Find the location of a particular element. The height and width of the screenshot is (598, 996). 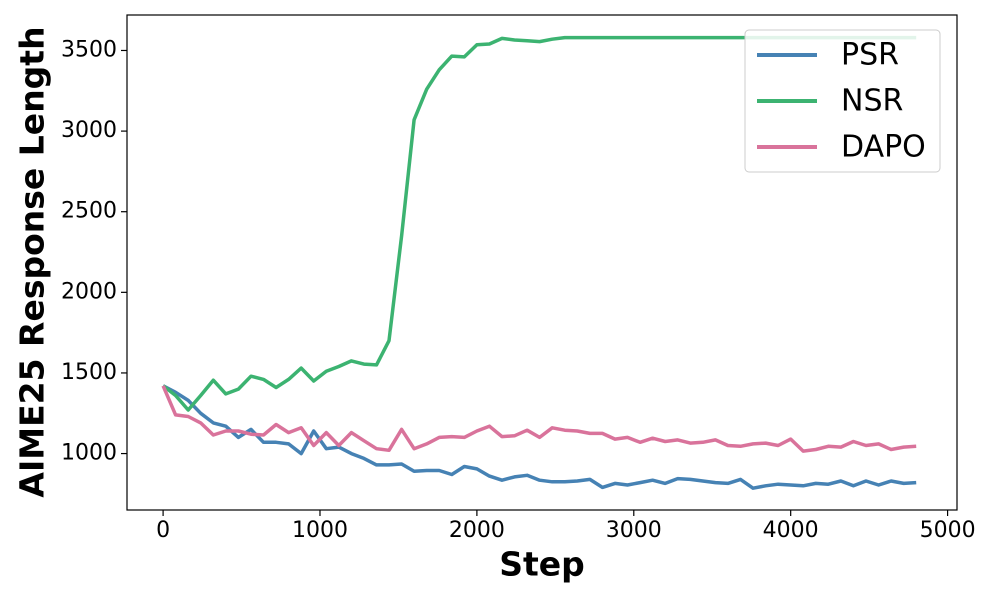

legend-box is located at coordinates (842, 101).